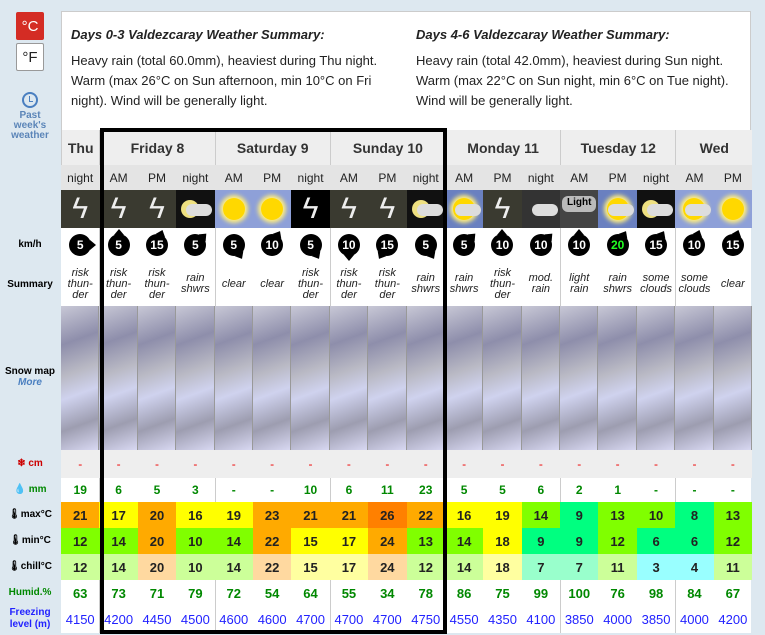 The image size is (765, 635). Describe the element at coordinates (714, 147) in the screenshot. I see `day-header: Wed` at that location.